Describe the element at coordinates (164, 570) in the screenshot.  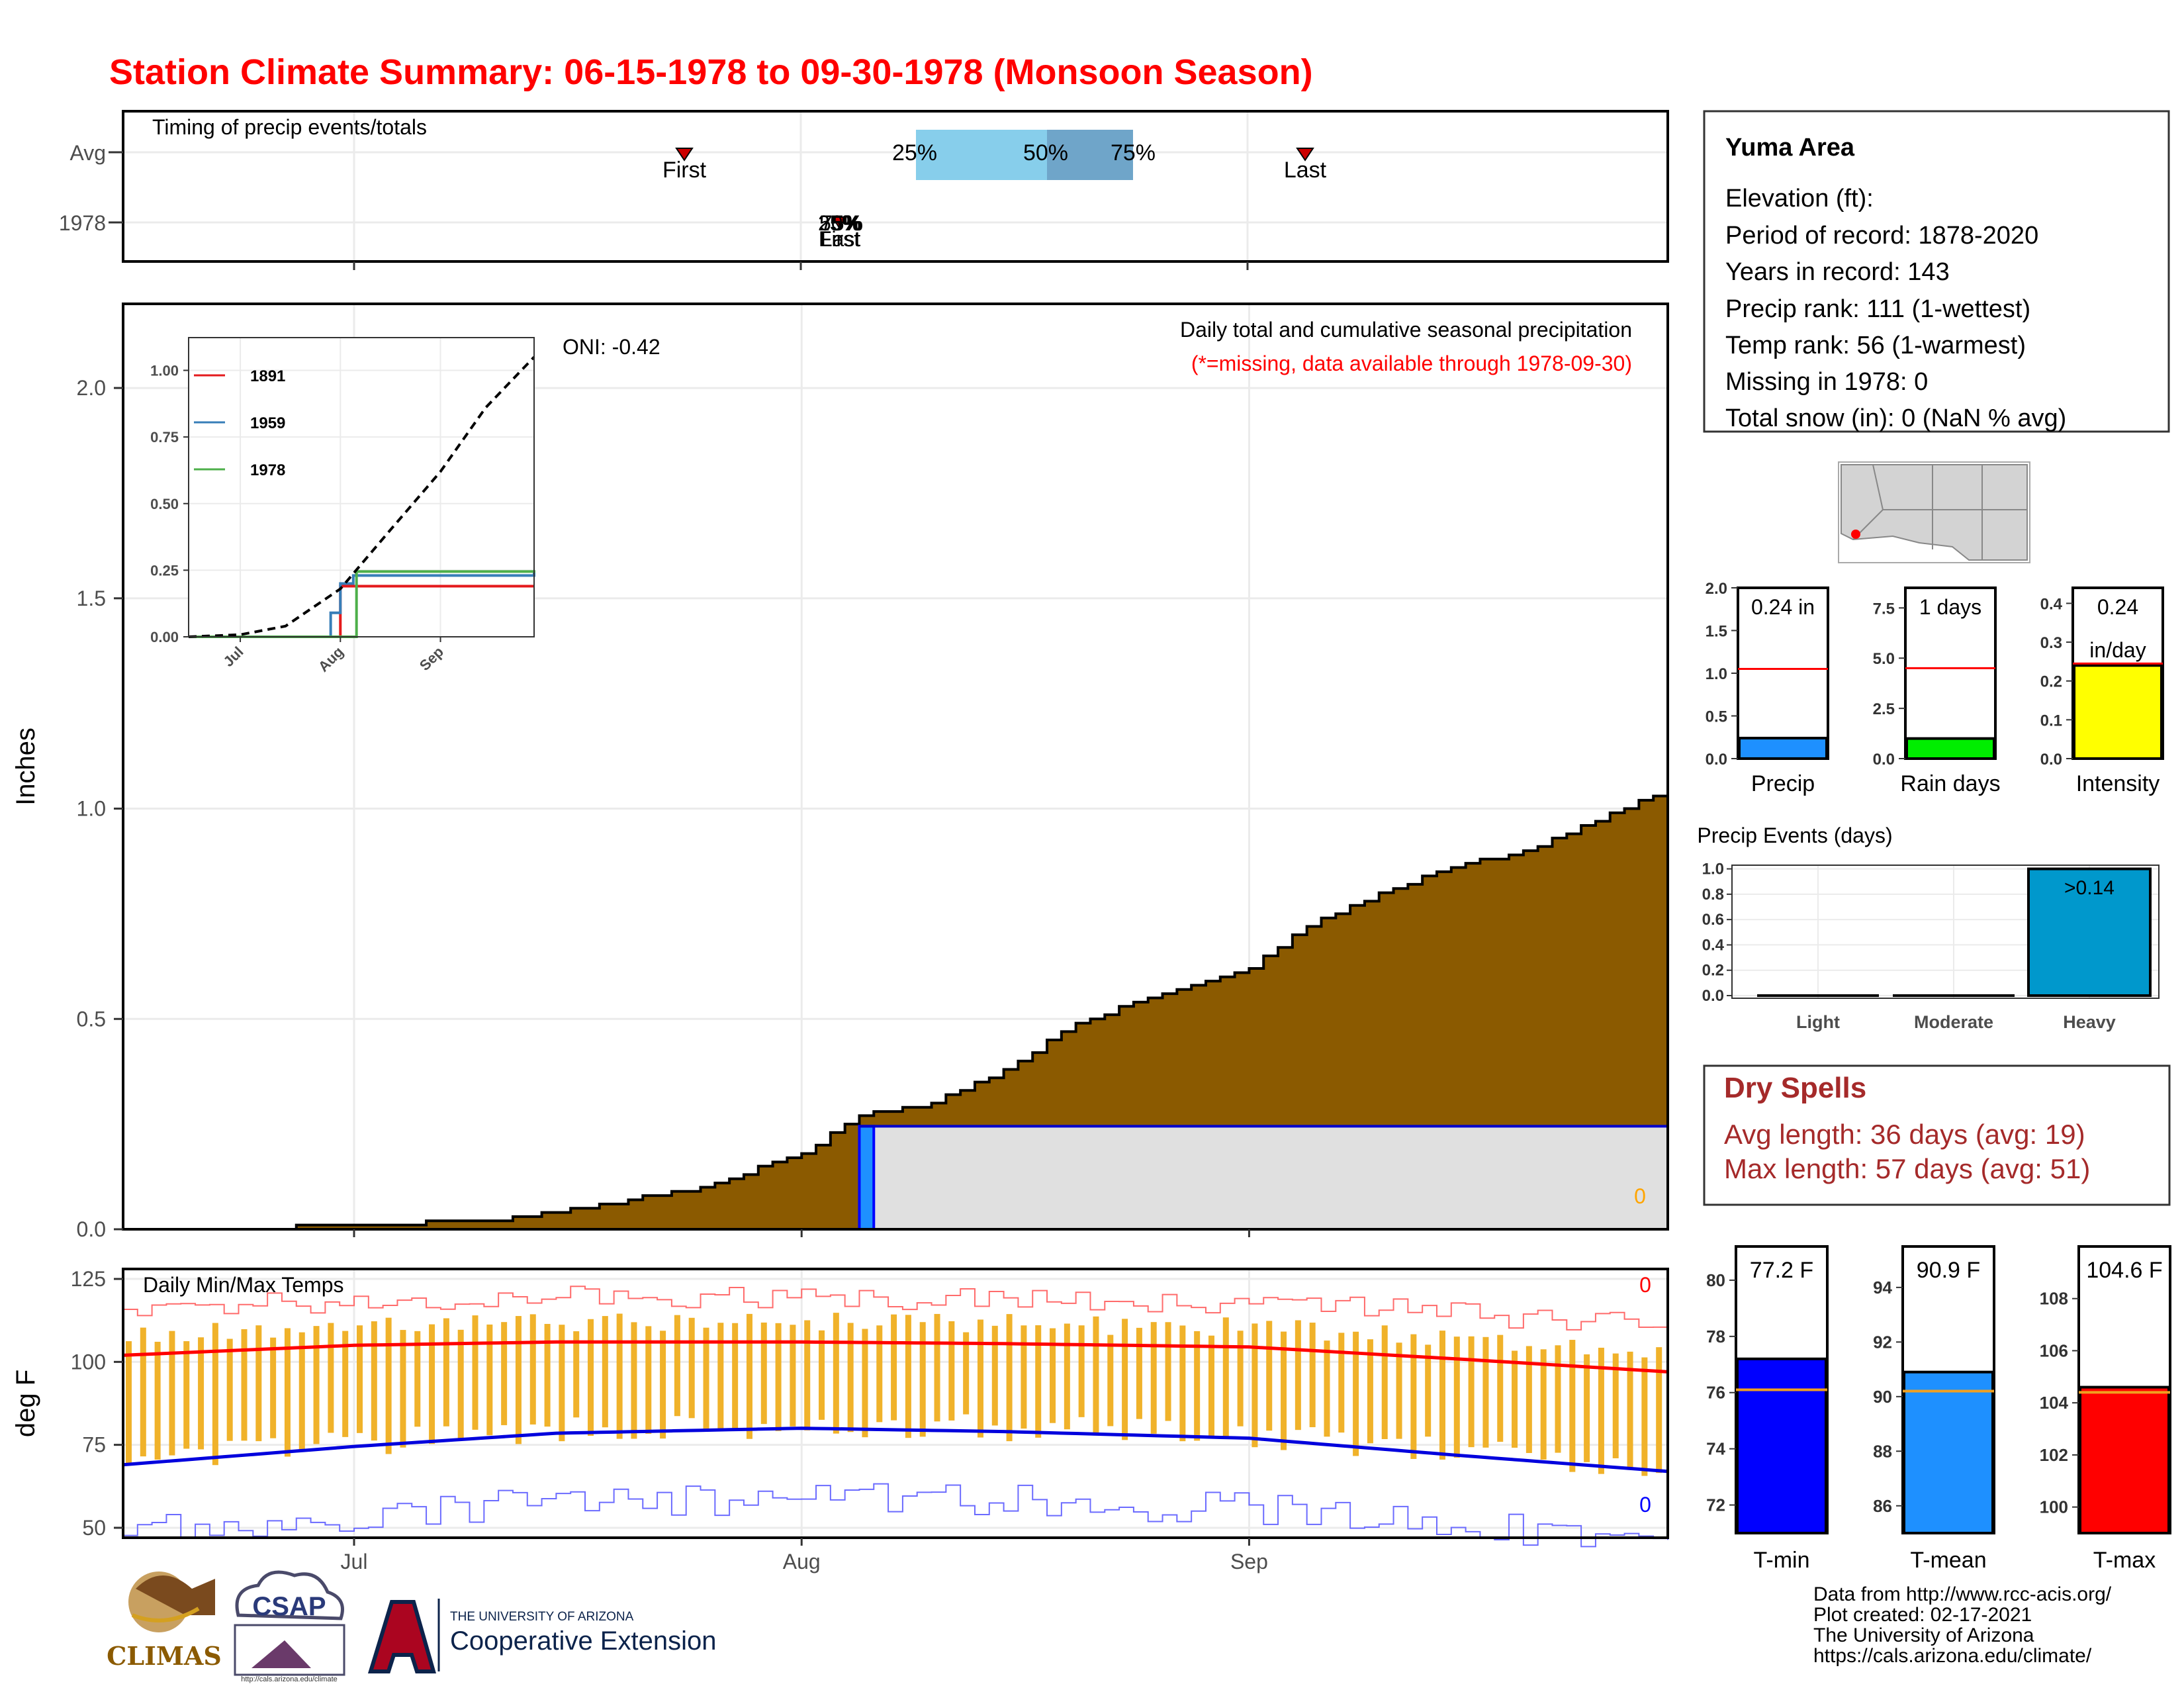
I see `inset-ytick-label: 0.25` at that location.